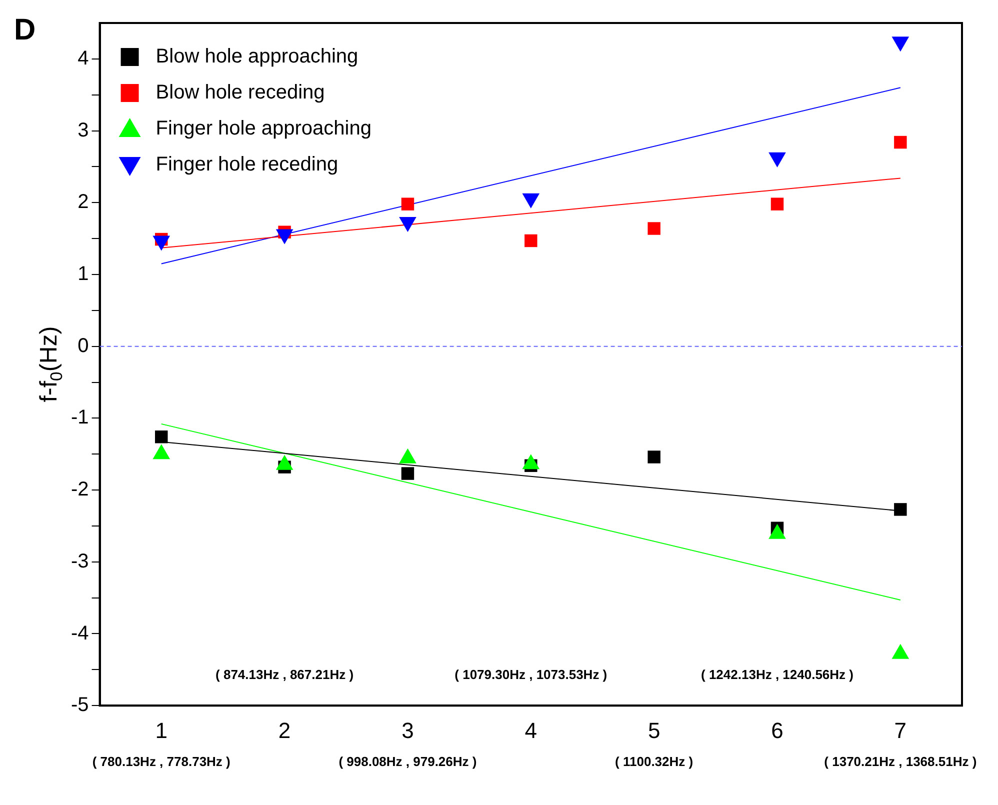 This screenshot has width=998, height=805. Describe the element at coordinates (654, 762) in the screenshot. I see `text: ( 1100.32Hz )` at that location.